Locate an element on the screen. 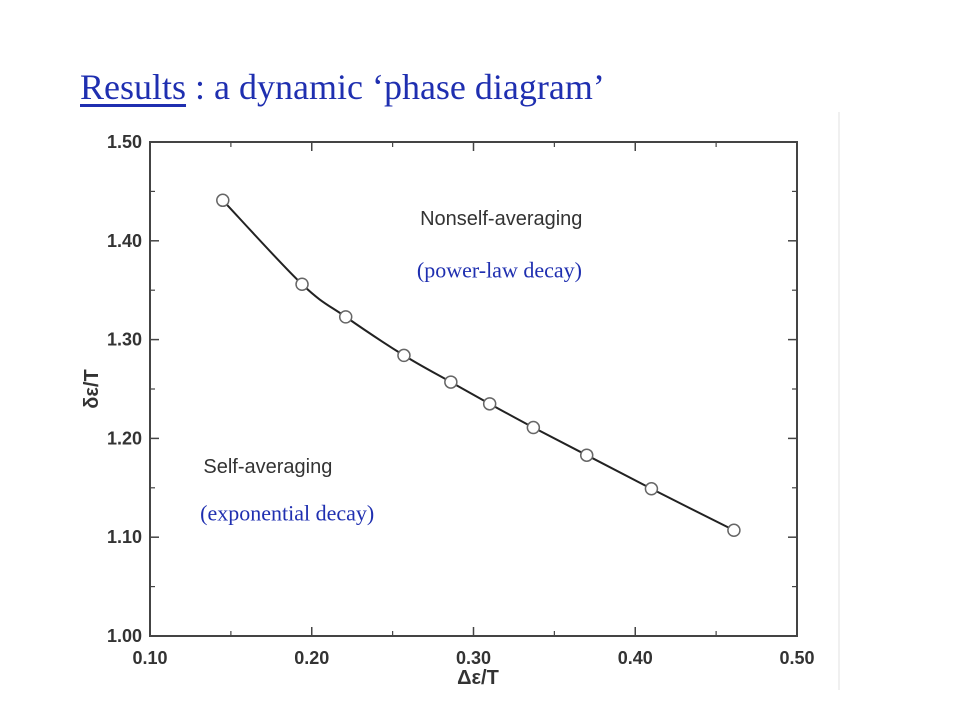 The height and width of the screenshot is (720, 960). x-tick-label: 0.40 is located at coordinates (635, 658).